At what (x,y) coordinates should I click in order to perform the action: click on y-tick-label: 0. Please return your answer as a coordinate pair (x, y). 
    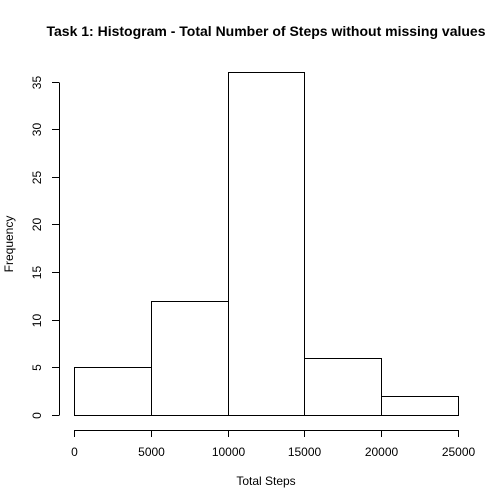
    Looking at the image, I should click on (37, 415).